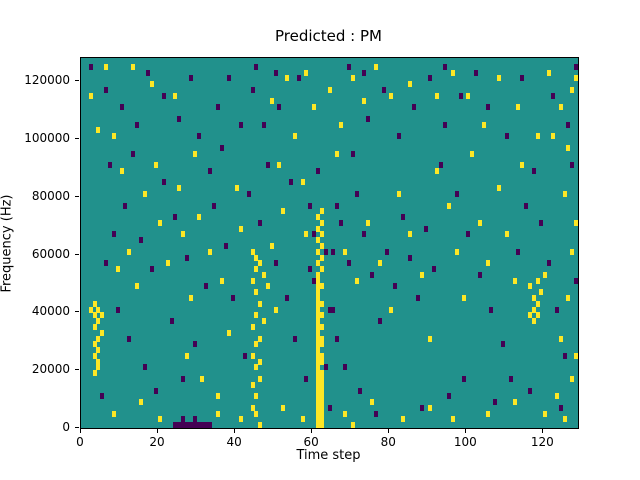 The height and width of the screenshot is (480, 640). What do you see at coordinates (50, 369) in the screenshot?
I see `y-tick-label: 20000` at bounding box center [50, 369].